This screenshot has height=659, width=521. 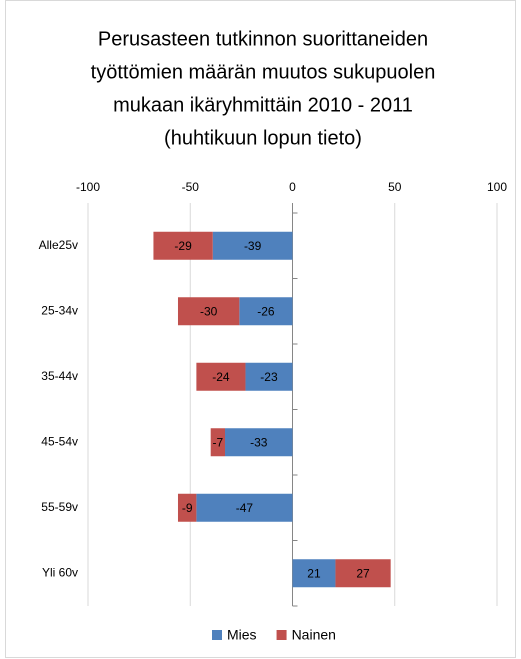 What do you see at coordinates (59, 441) in the screenshot?
I see `y-tick-label: 45-54v` at bounding box center [59, 441].